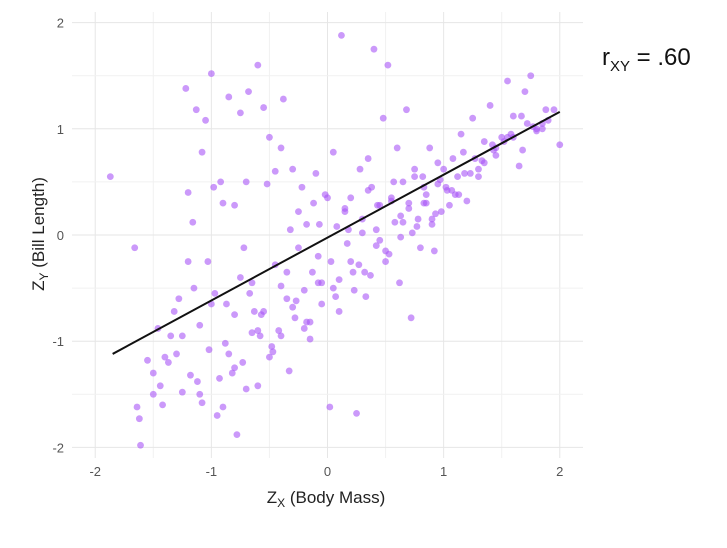 The image size is (727, 548). What do you see at coordinates (212, 471) in the screenshot?
I see `x-tick-label: -1` at bounding box center [212, 471].